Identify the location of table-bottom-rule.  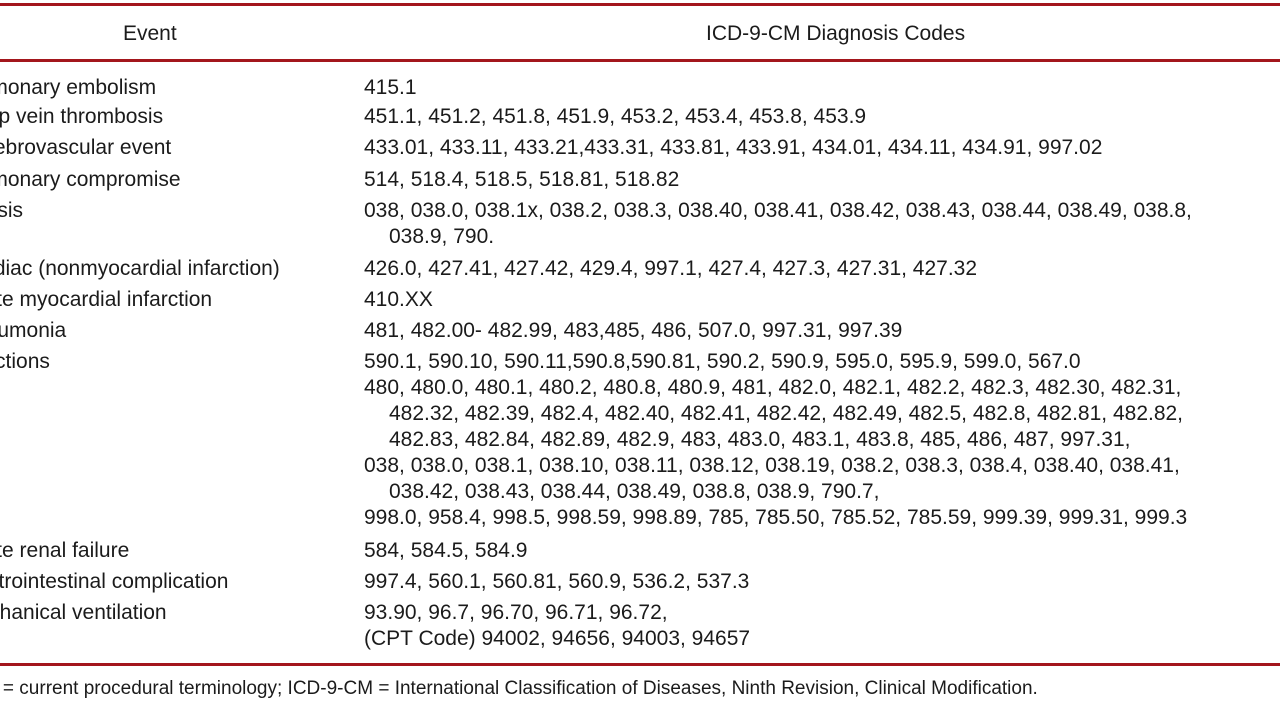
(640, 664).